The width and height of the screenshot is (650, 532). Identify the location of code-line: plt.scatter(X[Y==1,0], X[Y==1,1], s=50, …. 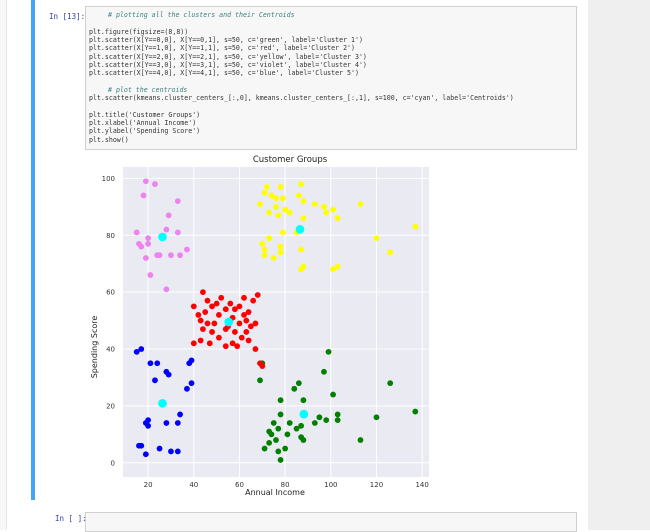
(222, 48).